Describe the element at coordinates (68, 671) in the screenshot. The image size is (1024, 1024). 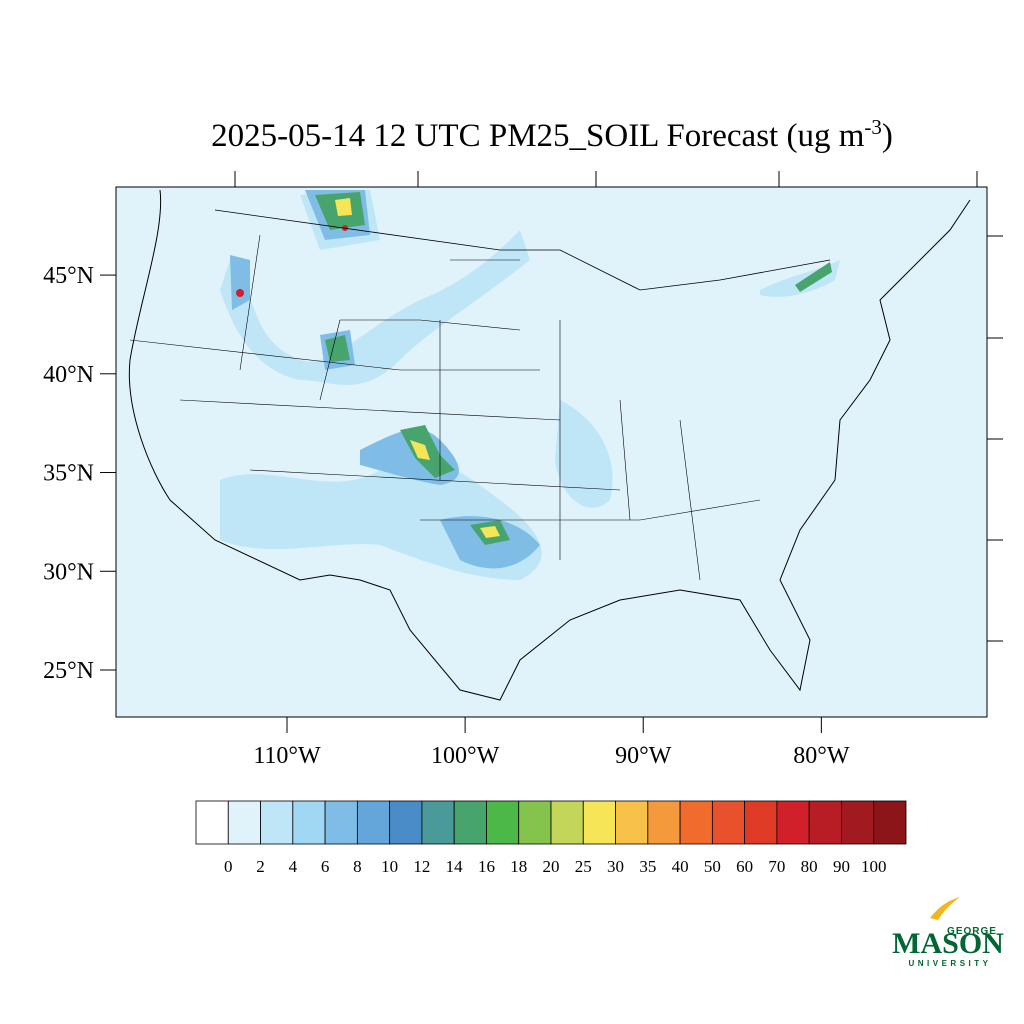
I see `lat-tick-label: 25°N` at that location.